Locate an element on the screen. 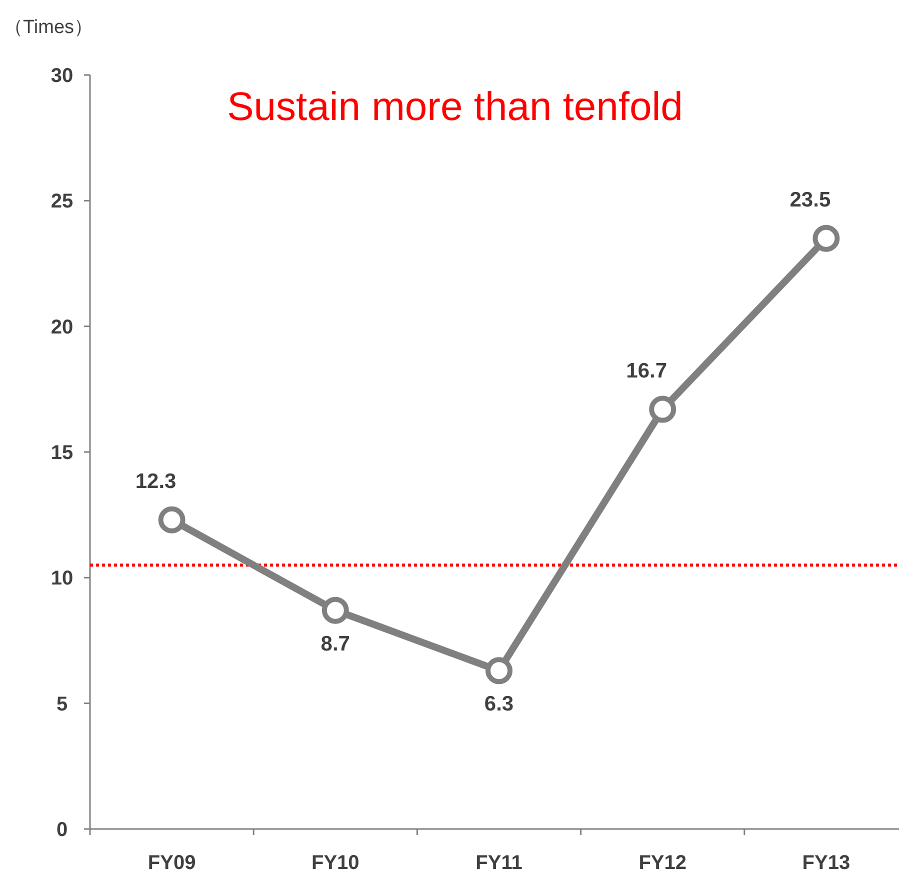 The image size is (899, 874). x-tick-label: FY09 is located at coordinates (172, 863).